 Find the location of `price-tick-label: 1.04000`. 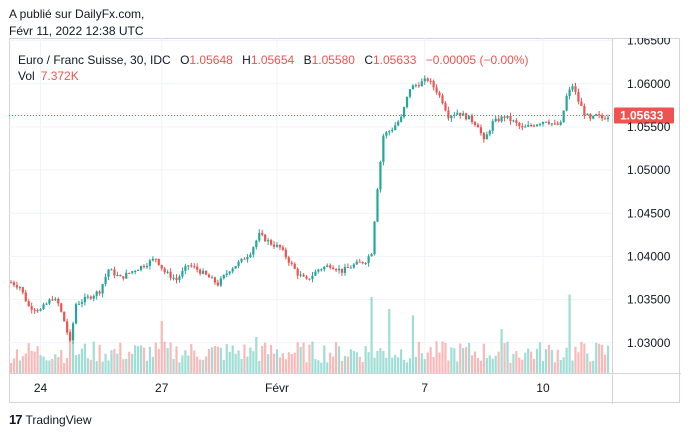

price-tick-label: 1.04000 is located at coordinates (649, 256).